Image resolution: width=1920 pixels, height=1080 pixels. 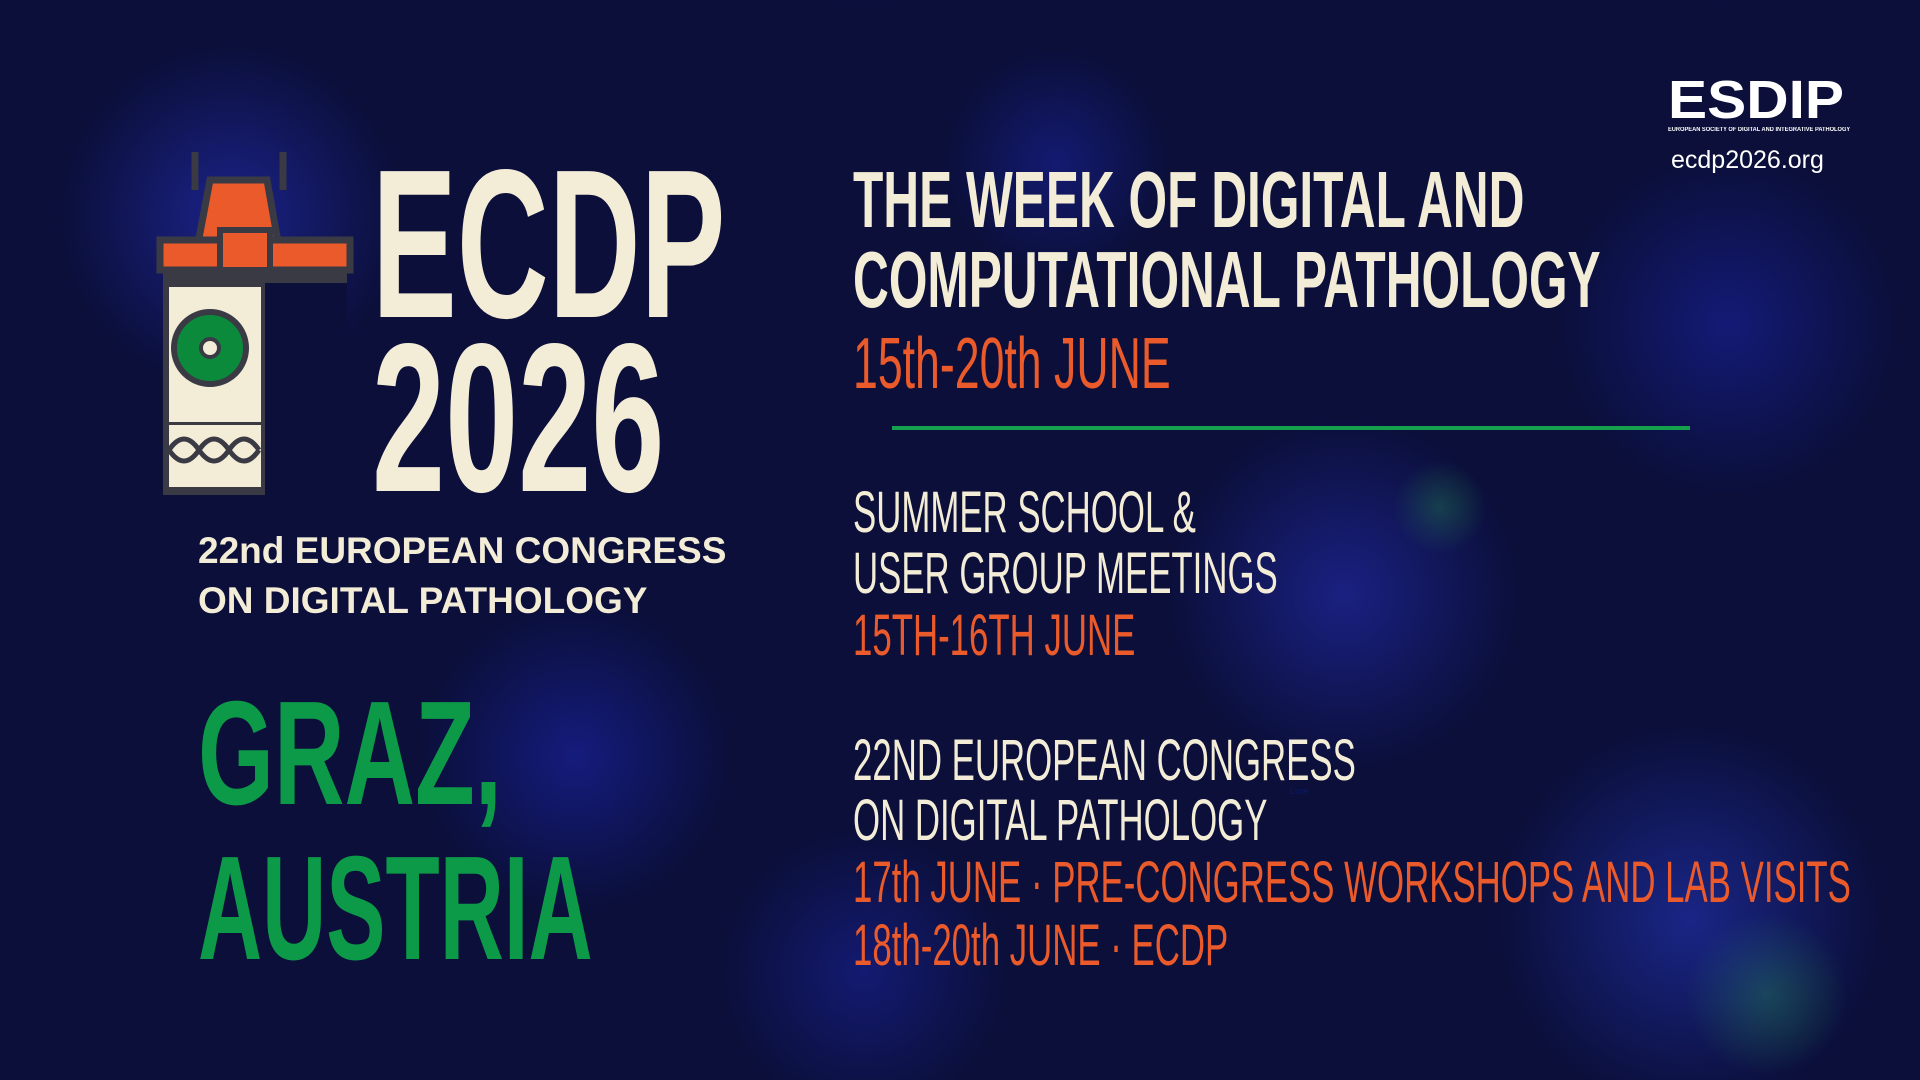 I want to click on event-subtitle-line1: 22nd EUROPEAN CONGRESS, so click(x=462, y=550).